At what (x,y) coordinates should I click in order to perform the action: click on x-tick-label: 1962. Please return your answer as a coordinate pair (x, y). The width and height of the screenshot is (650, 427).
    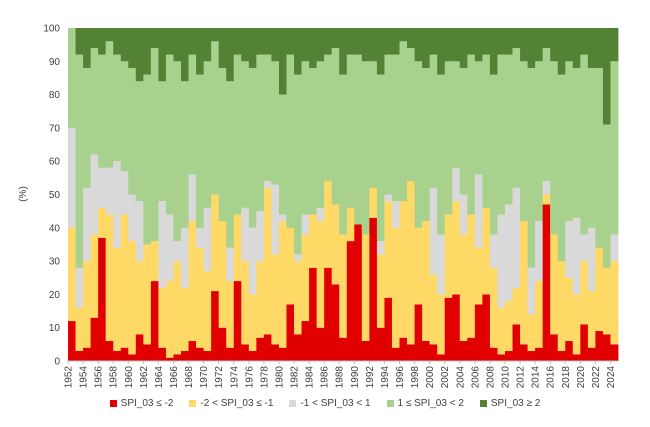
    Looking at the image, I should click on (144, 377).